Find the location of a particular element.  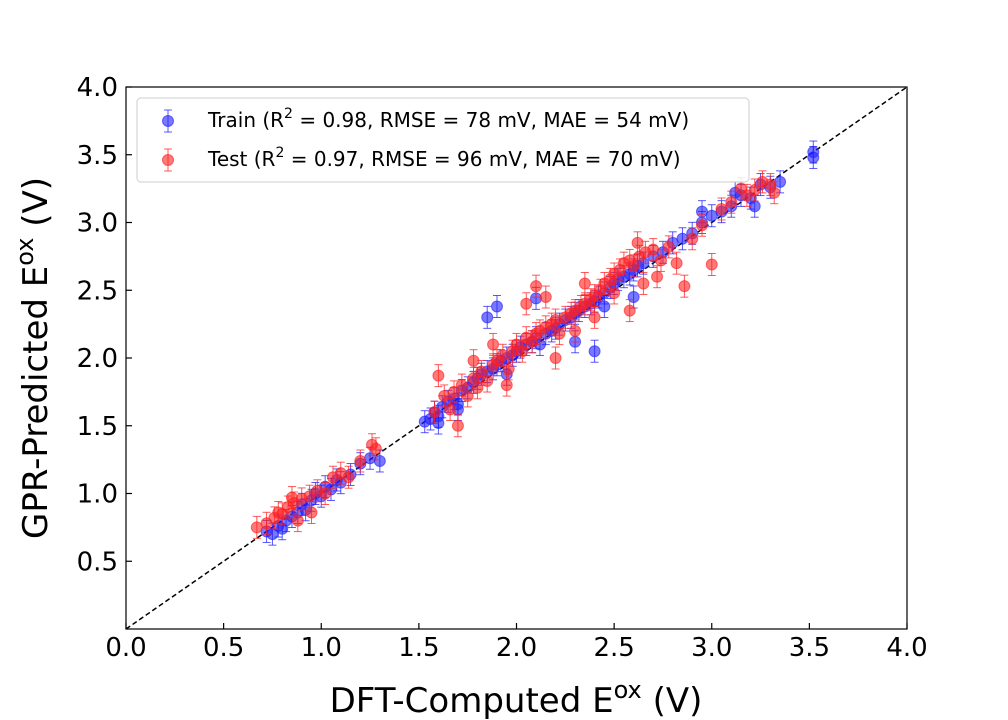

y-tick-label: 2.5 is located at coordinates (97, 291).